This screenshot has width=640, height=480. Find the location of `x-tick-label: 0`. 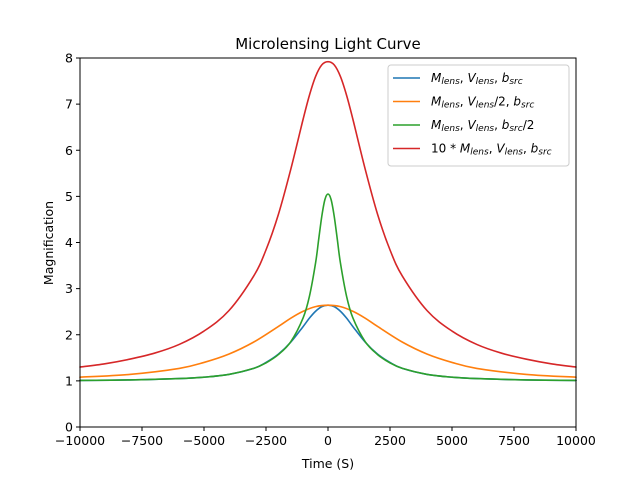

x-tick-label: 0 is located at coordinates (328, 440).